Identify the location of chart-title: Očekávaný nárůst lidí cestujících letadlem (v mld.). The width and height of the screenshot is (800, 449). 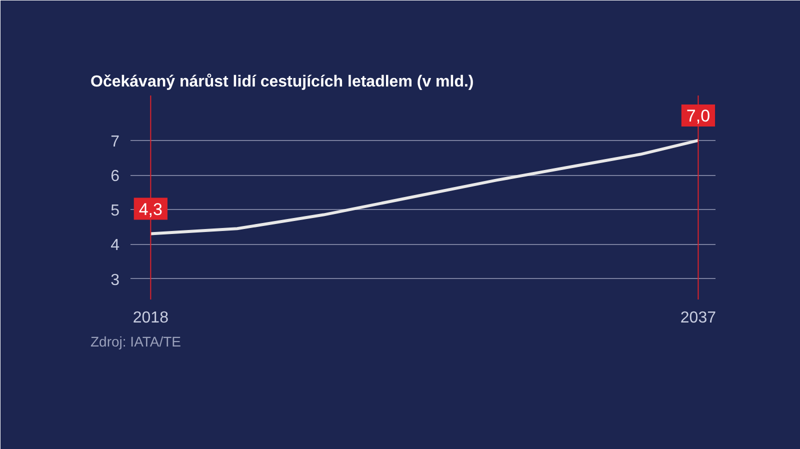
(282, 82).